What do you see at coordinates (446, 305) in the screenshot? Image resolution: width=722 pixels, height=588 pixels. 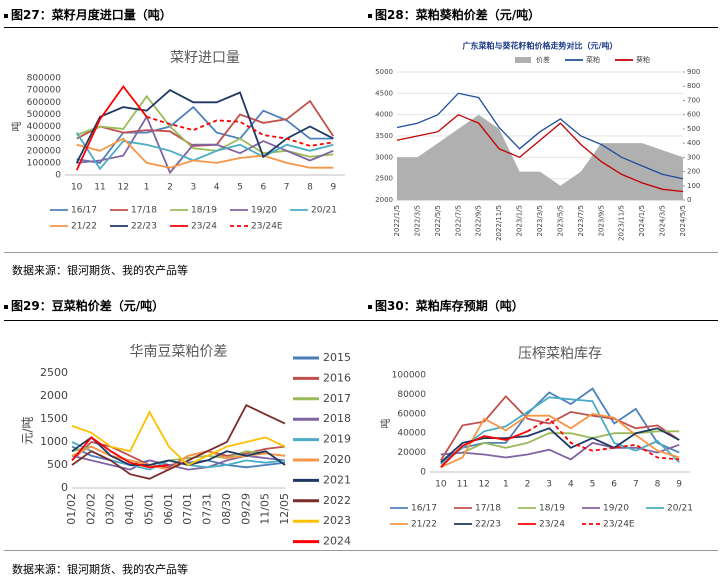 I see `figure-caption: 图30：菜粕库存预期（吨）` at bounding box center [446, 305].